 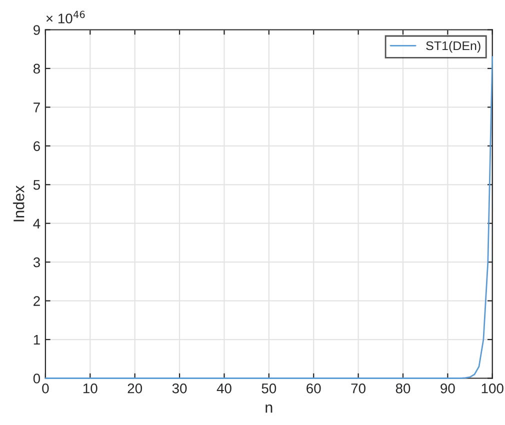 I want to click on legend-label: ST1(DEn), so click(x=453, y=47).